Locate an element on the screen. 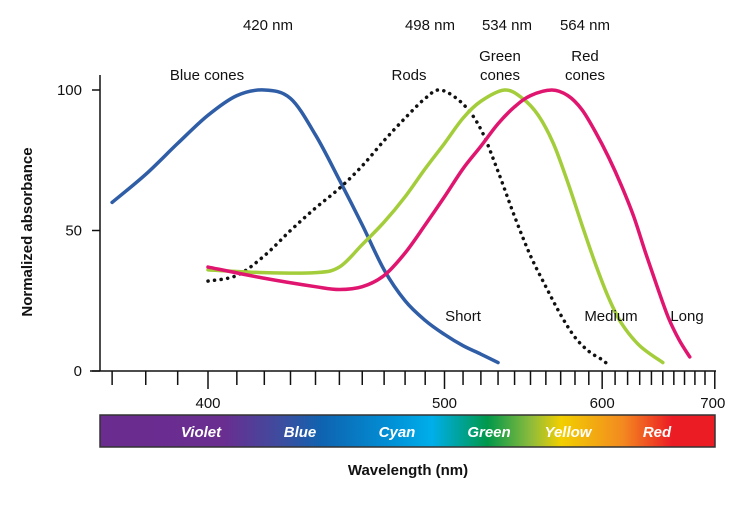 This screenshot has height=506, width=750. x-tick-label: 500 is located at coordinates (444, 403).